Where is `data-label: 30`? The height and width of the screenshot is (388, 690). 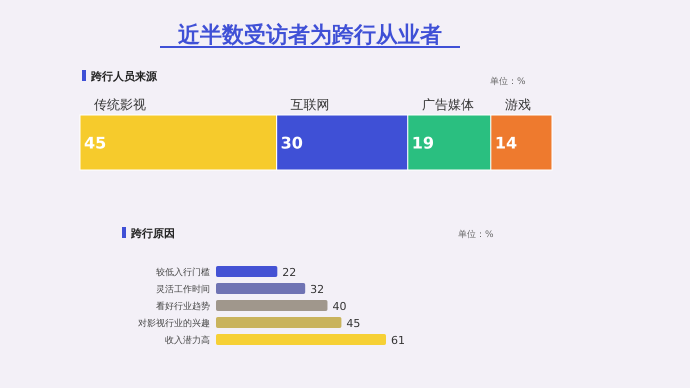
data-label: 30 is located at coordinates (291, 143).